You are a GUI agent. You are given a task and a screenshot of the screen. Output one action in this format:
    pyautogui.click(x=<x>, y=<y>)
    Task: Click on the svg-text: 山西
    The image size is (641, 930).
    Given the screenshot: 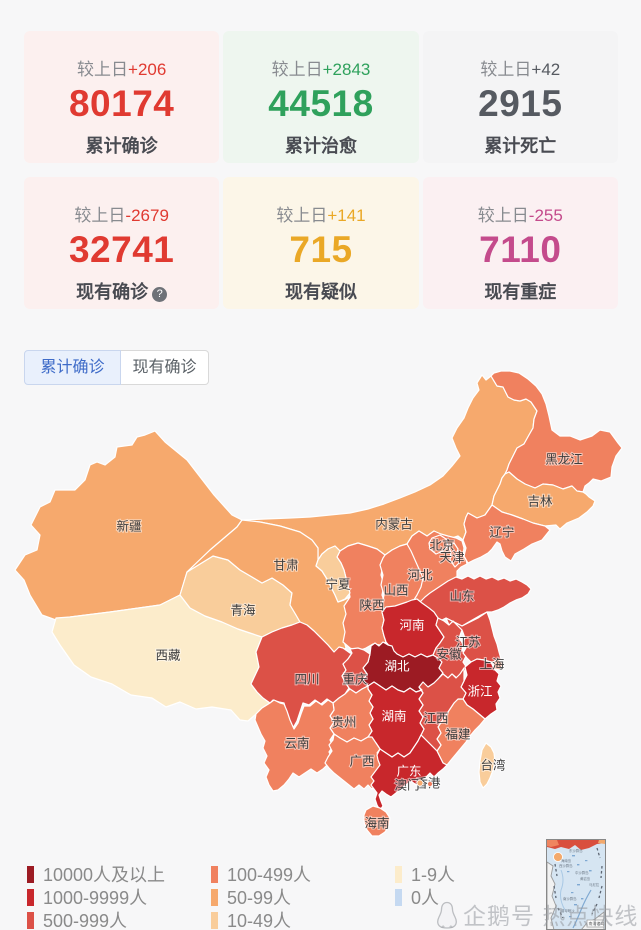 What is the action you would take?
    pyautogui.click(x=395, y=590)
    